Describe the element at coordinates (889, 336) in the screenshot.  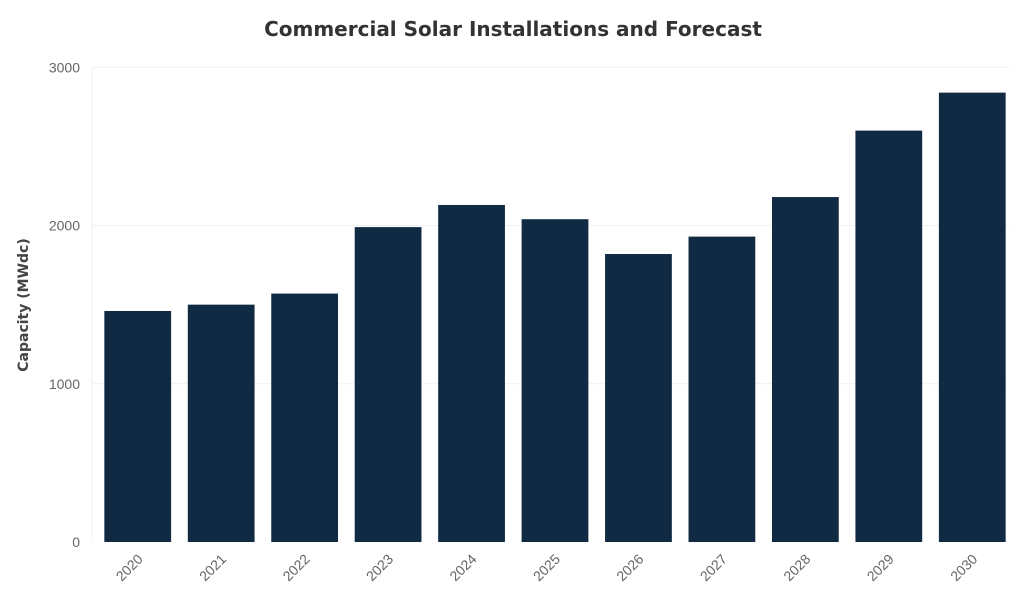
I see `bar-2029` at that location.